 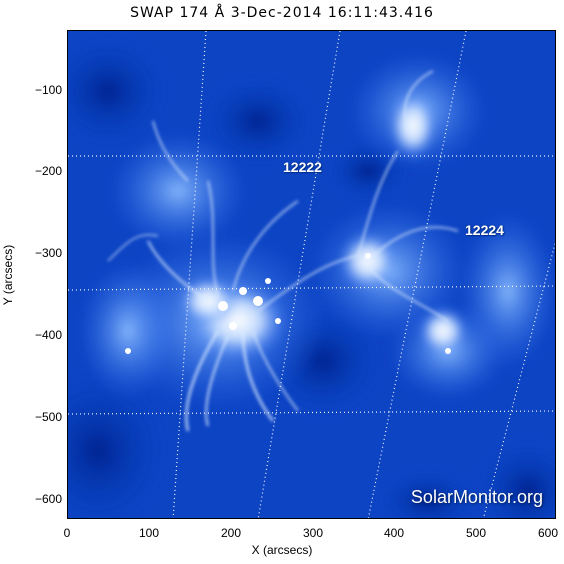 What do you see at coordinates (548, 533) in the screenshot?
I see `x-tick-label: 600` at bounding box center [548, 533].